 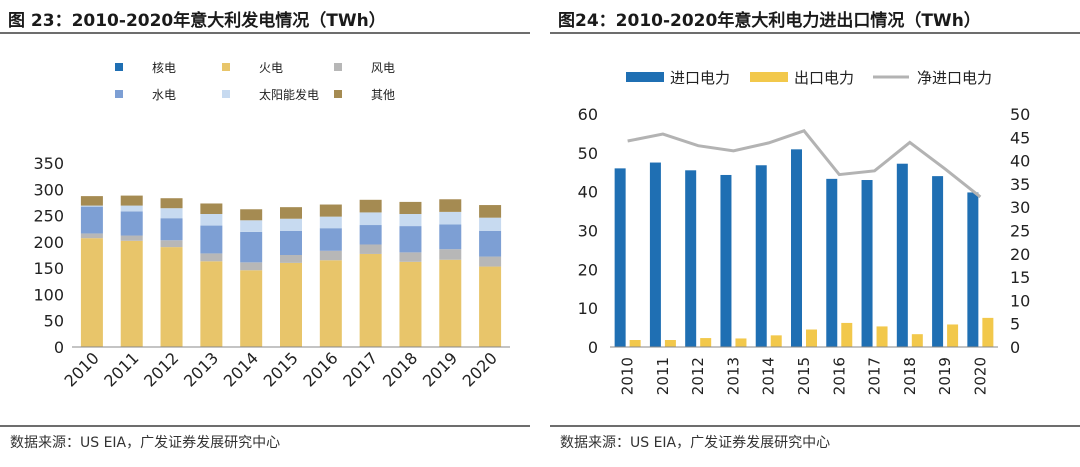 I want to click on y2-tick-label: 35, so click(x=1020, y=184).